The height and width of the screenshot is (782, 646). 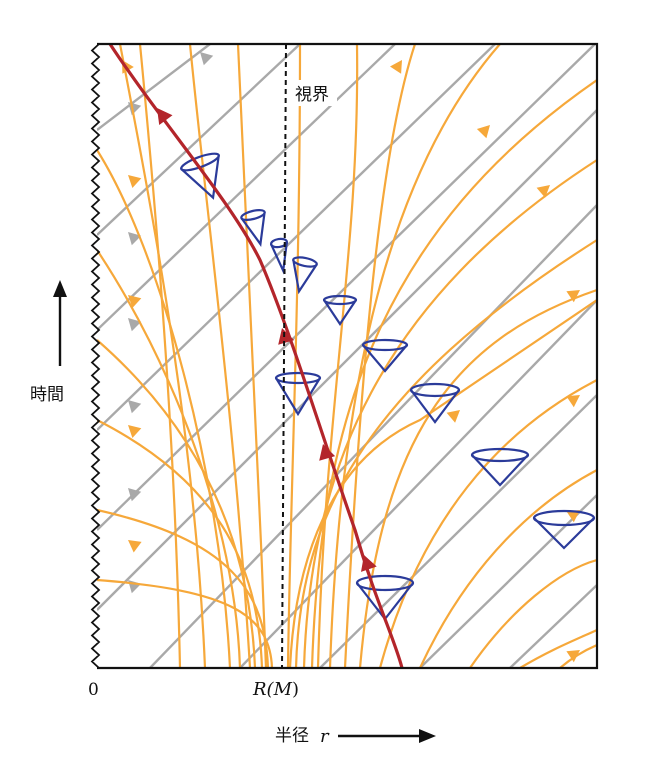 I want to click on arrow-up-icon, so click(x=60, y=323).